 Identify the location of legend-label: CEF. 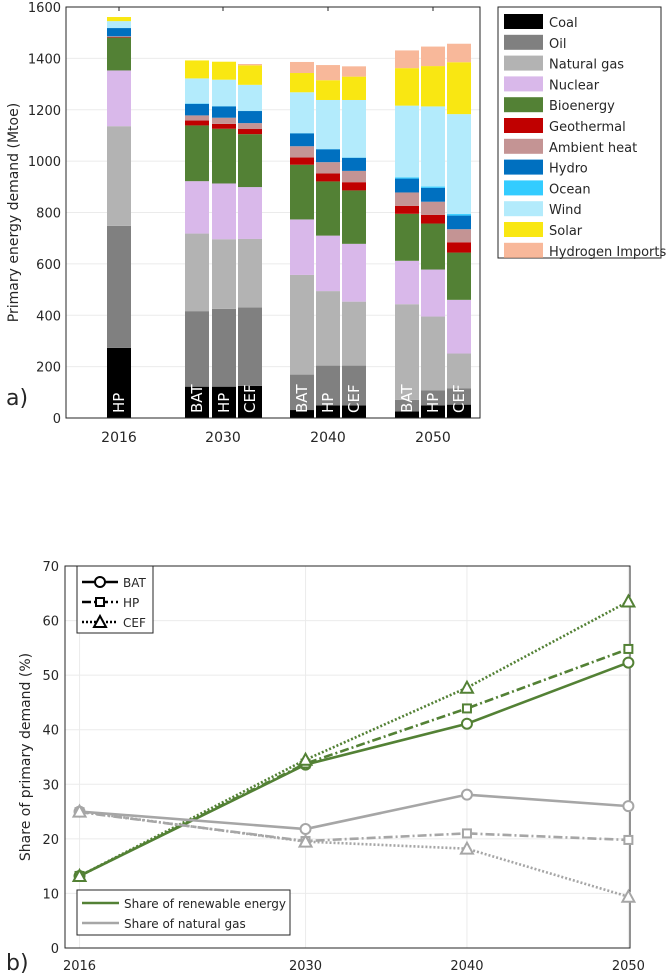
(134, 623).